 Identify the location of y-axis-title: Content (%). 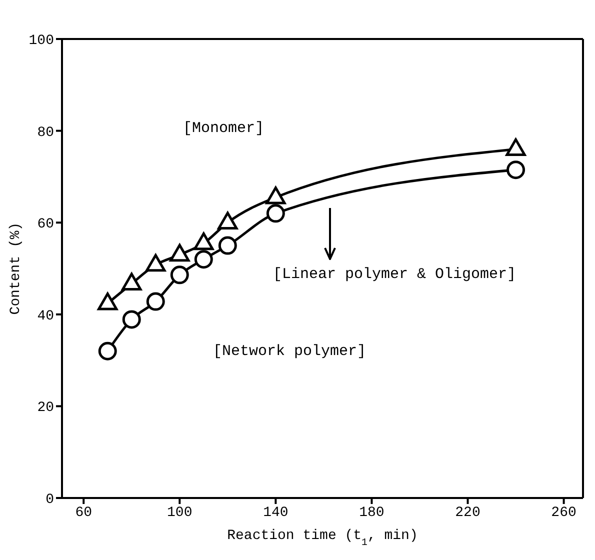
(16, 268).